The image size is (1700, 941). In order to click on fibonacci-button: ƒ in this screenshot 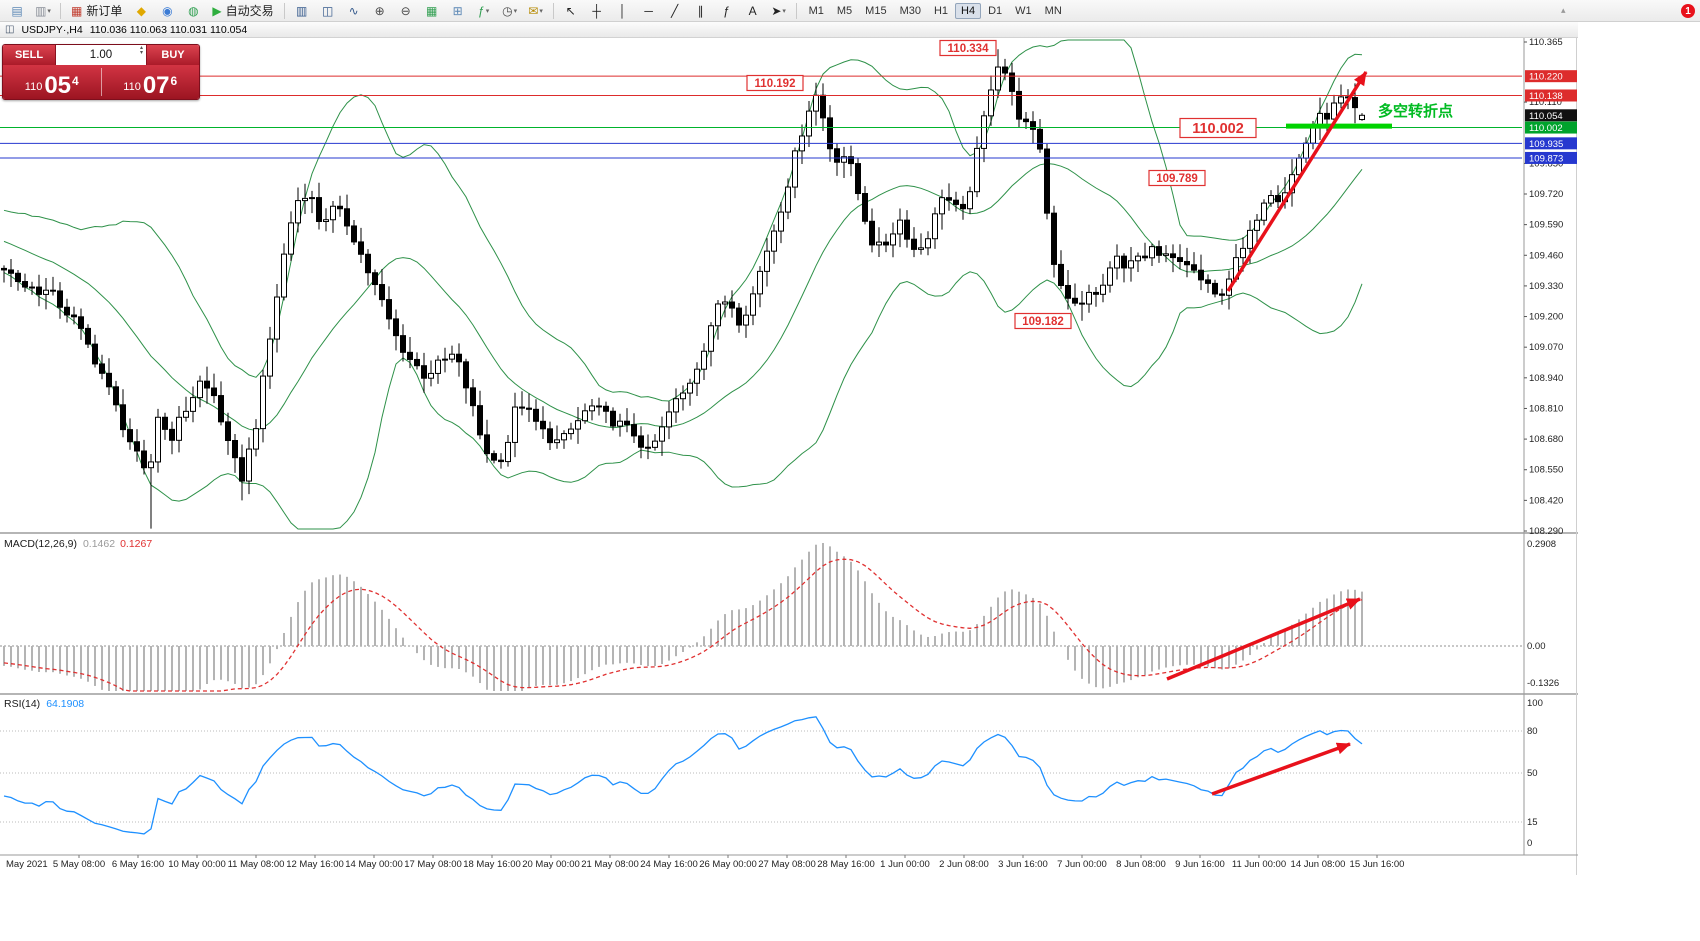, I will do `click(727, 11)`.